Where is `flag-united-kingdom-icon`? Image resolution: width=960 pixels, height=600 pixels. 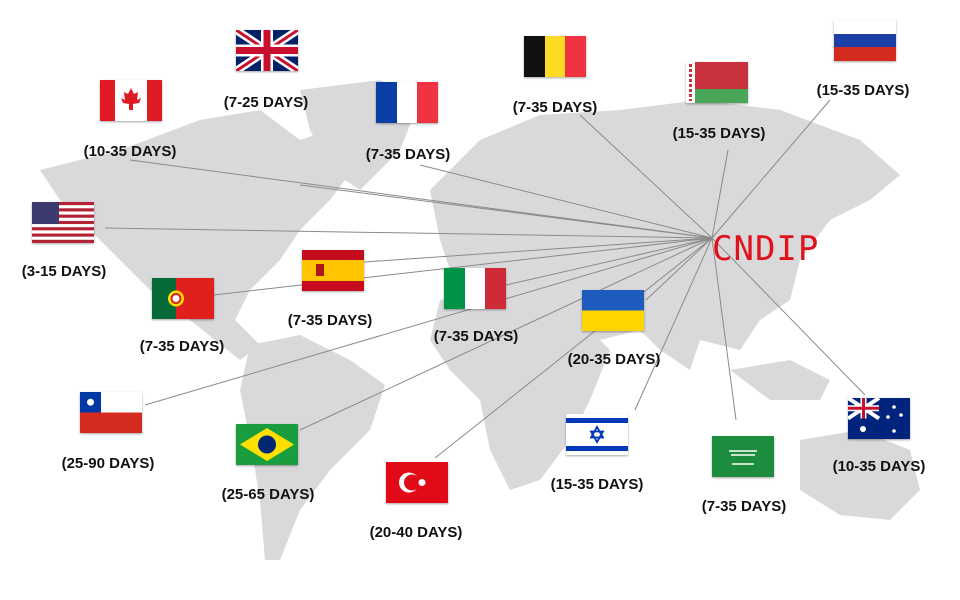 flag-united-kingdom-icon is located at coordinates (267, 50).